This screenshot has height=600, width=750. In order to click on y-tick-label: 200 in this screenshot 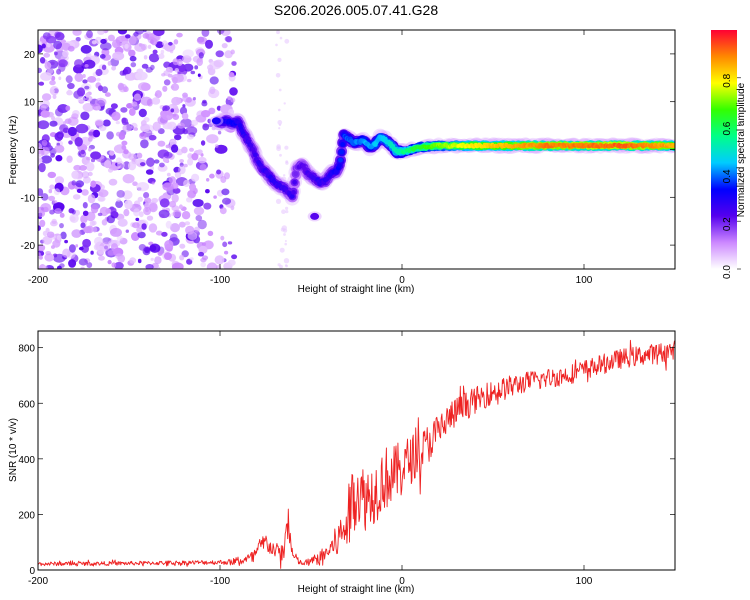, I will do `click(26, 515)`.